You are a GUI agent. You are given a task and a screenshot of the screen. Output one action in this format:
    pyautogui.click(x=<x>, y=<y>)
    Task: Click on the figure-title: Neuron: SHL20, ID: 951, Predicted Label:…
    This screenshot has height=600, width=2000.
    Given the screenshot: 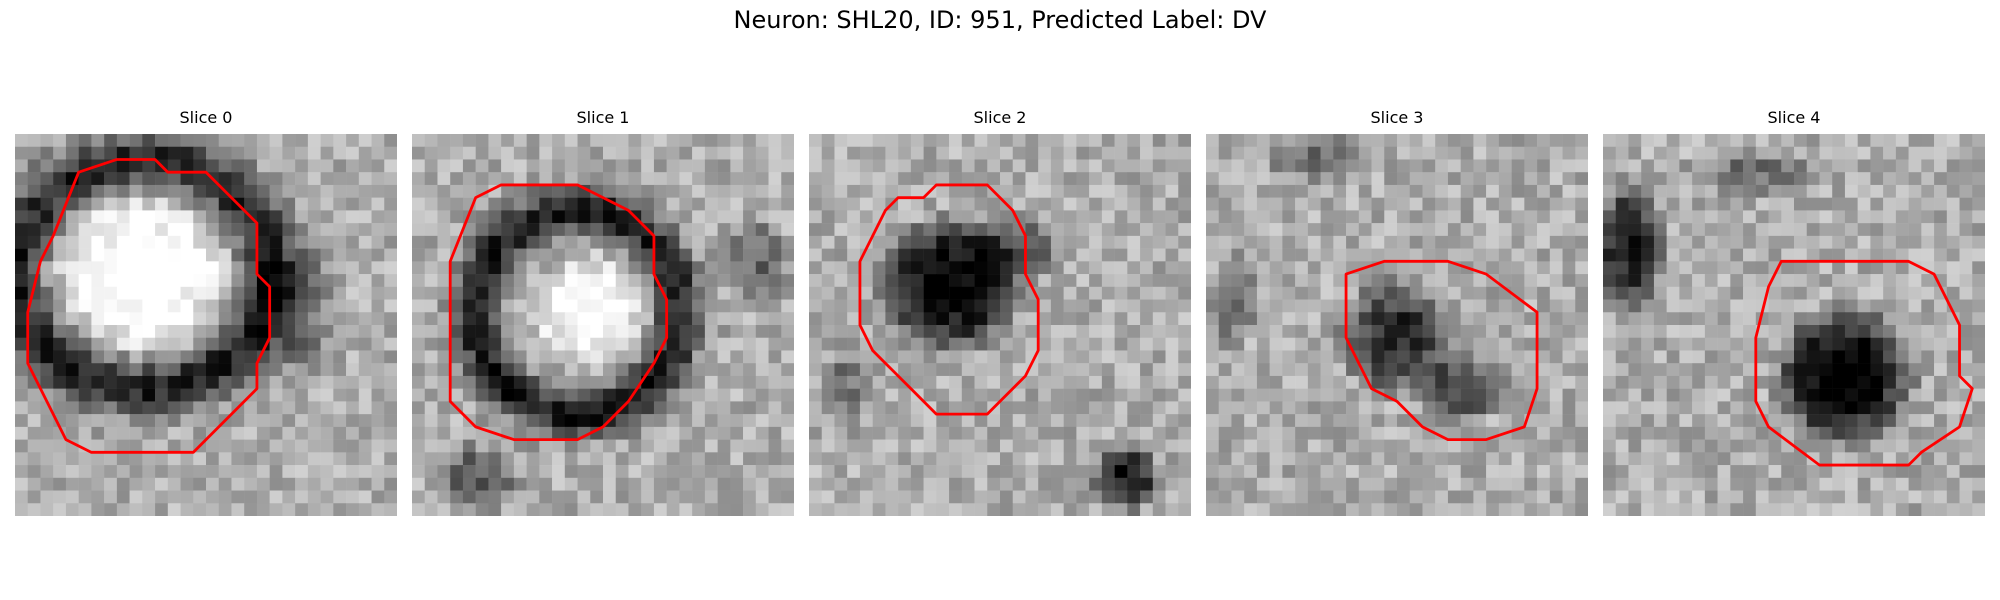 What is the action you would take?
    pyautogui.click(x=1000, y=20)
    